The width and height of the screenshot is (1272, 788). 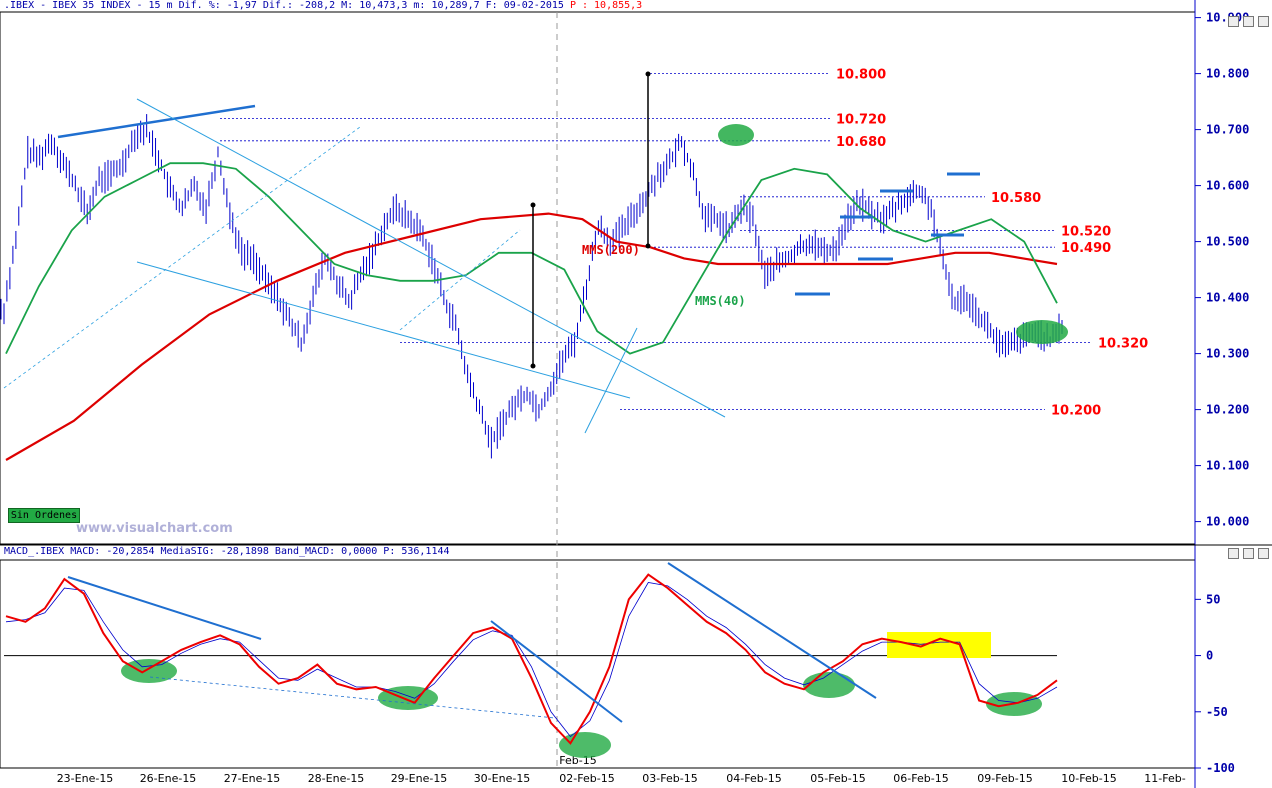 What do you see at coordinates (1227, 522) in the screenshot?
I see `price-tick-label: 10.000` at bounding box center [1227, 522].